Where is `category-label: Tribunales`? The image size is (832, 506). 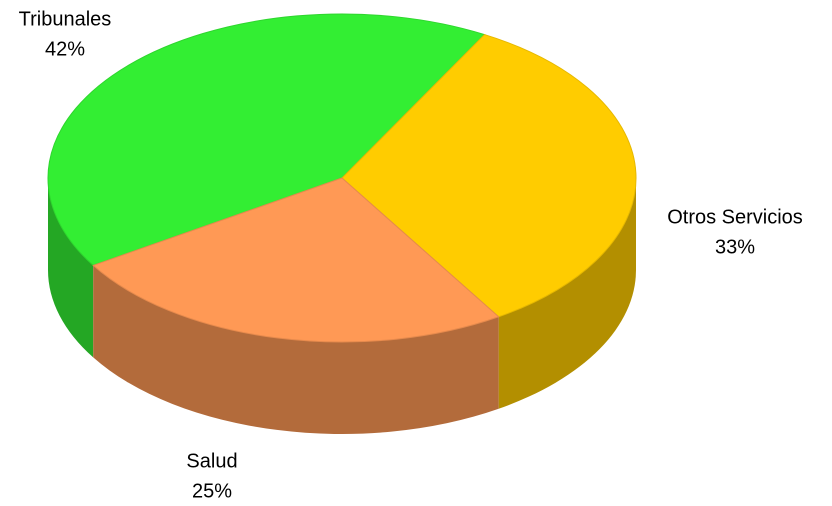
category-label: Tribunales is located at coordinates (65, 19).